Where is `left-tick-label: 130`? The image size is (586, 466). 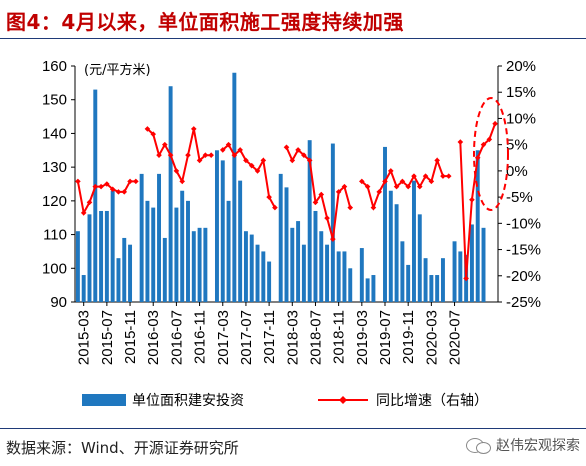
left-tick-label: 130 is located at coordinates (54, 167).